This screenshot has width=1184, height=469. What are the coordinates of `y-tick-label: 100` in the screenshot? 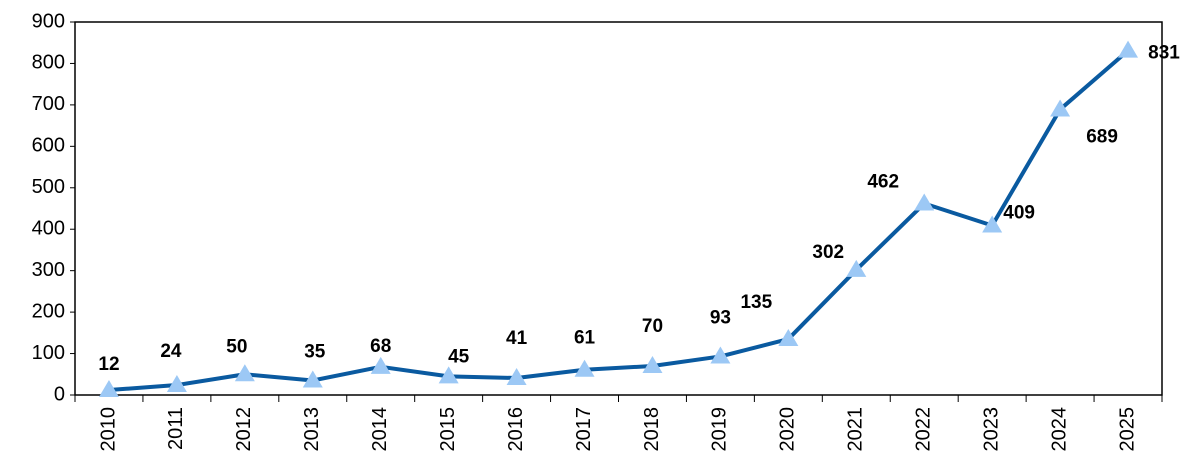 It's located at (48, 353).